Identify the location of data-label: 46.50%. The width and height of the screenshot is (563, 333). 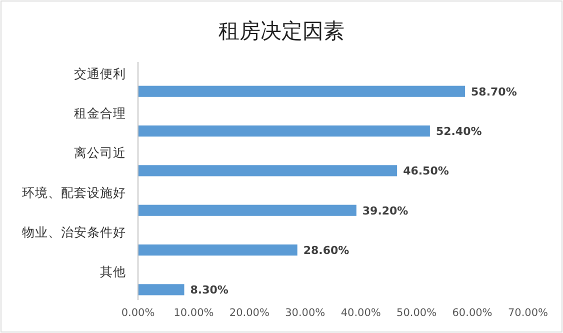
(426, 171).